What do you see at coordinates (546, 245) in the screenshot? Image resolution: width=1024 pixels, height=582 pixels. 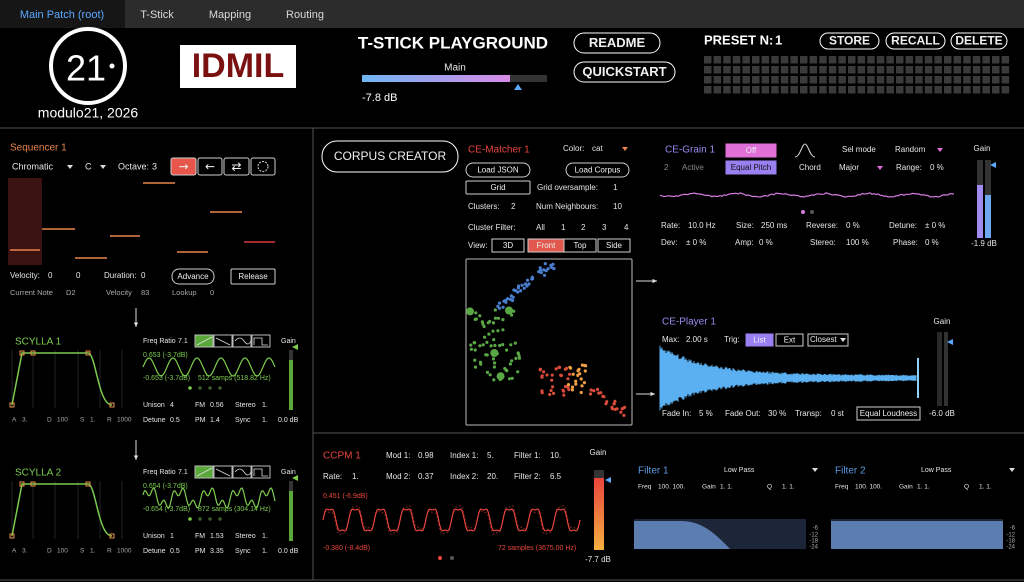 I see `button-label: Front` at bounding box center [546, 245].